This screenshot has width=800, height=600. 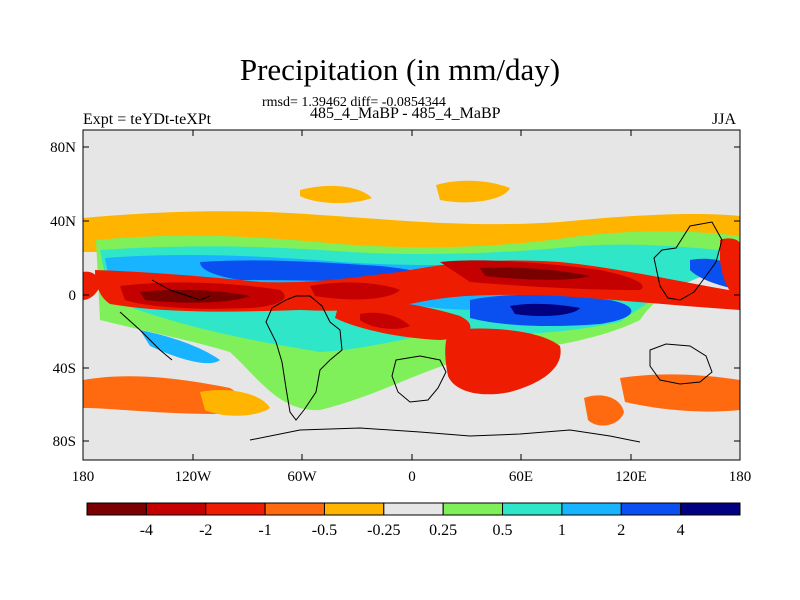 I want to click on lat-tick-label: 80N, so click(x=63, y=148).